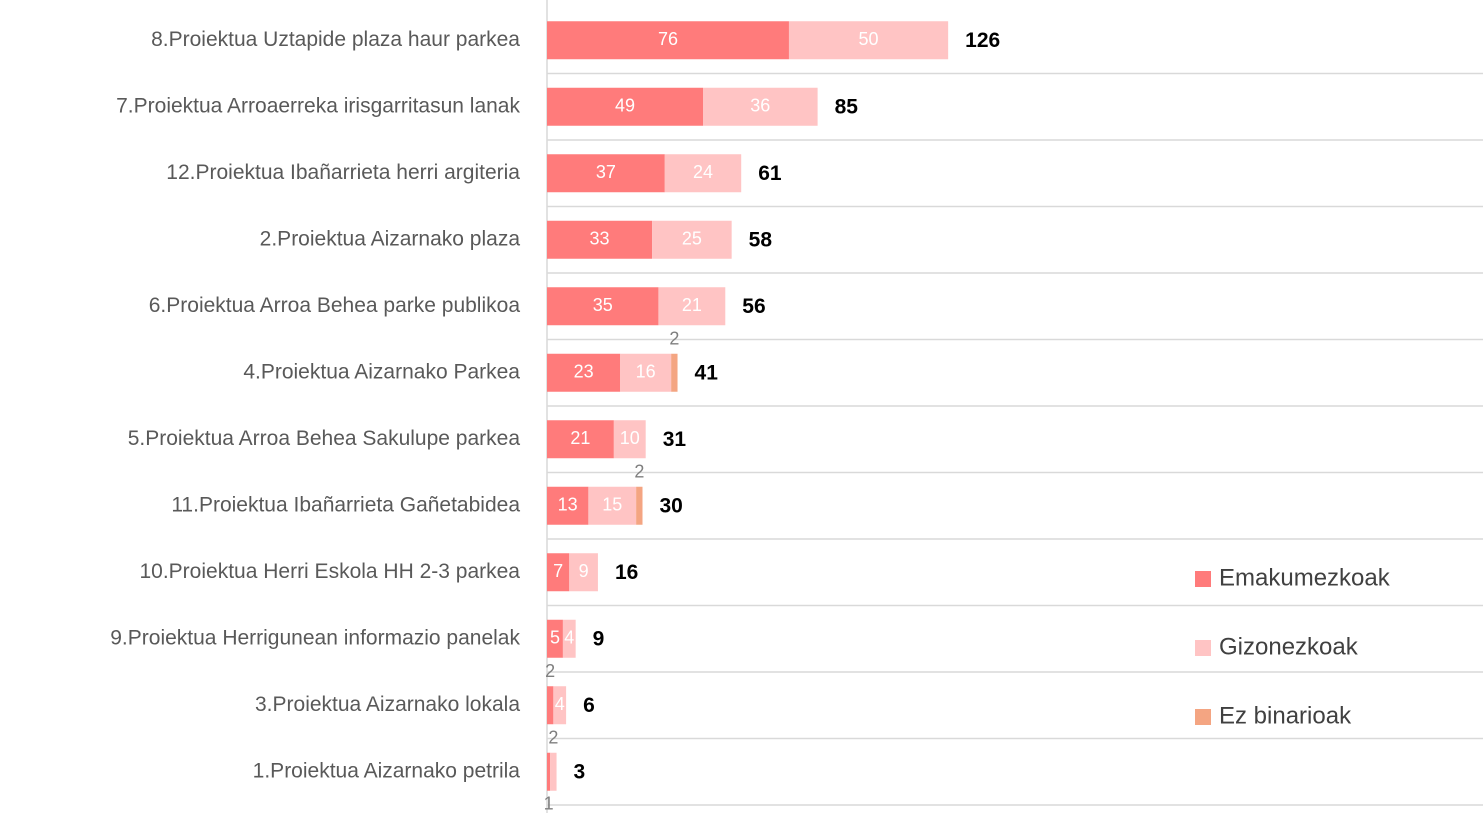 The height and width of the screenshot is (813, 1483). What do you see at coordinates (345, 504) in the screenshot?
I see `category-label: 11.Proiektua Ibañarrieta Gañetabidea` at bounding box center [345, 504].